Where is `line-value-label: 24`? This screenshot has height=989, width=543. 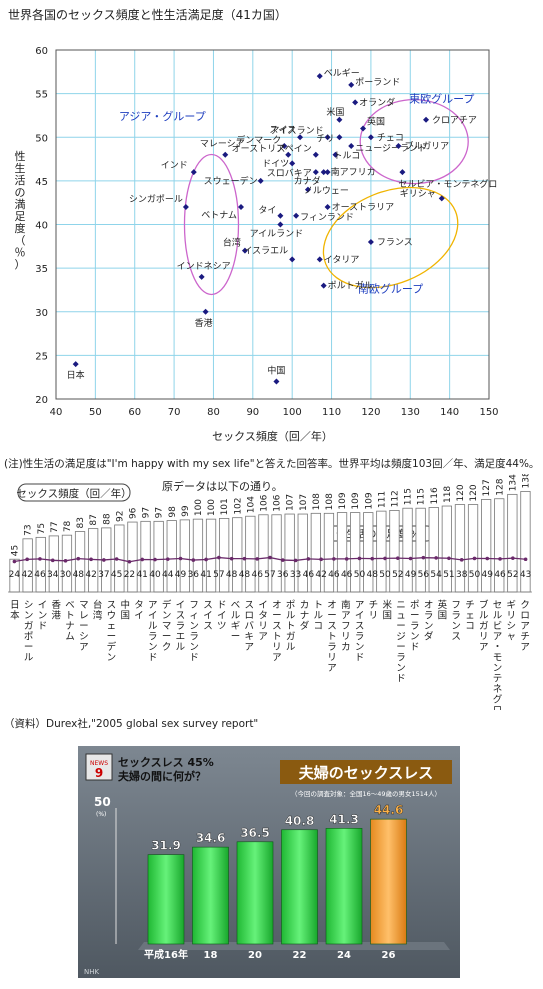 line-value-label: 24 is located at coordinates (15, 575).